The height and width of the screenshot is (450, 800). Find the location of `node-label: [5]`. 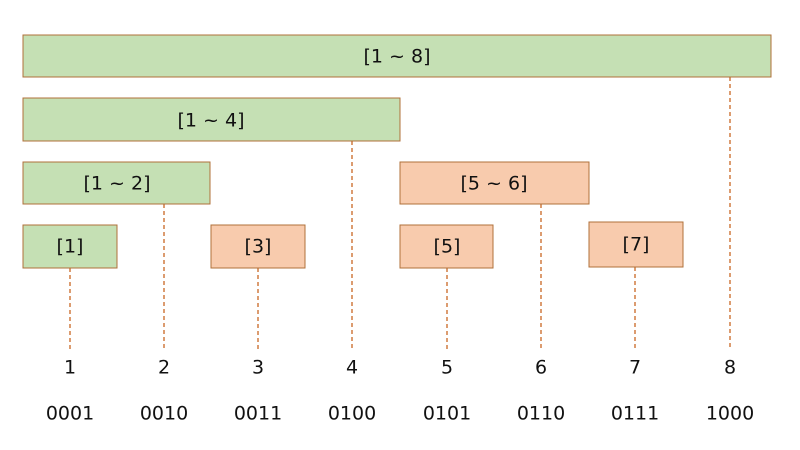

node-label: [5] is located at coordinates (447, 247).